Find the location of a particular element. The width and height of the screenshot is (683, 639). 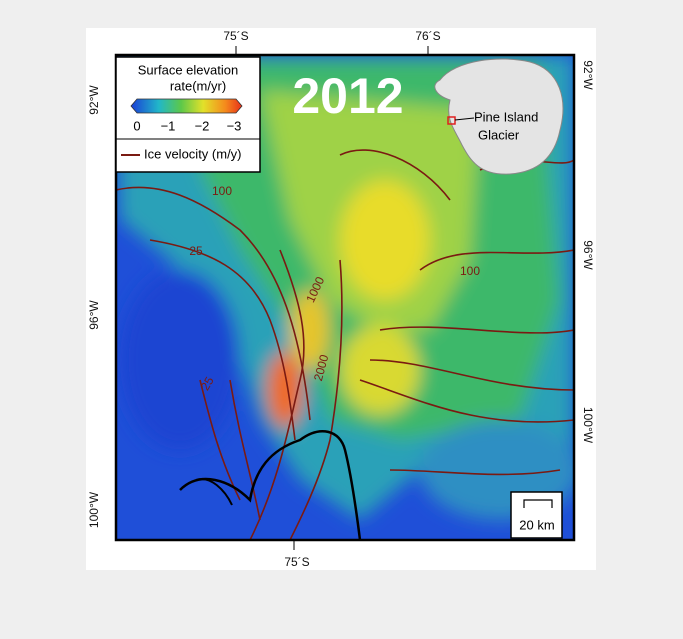

colorbar is located at coordinates (186, 106).